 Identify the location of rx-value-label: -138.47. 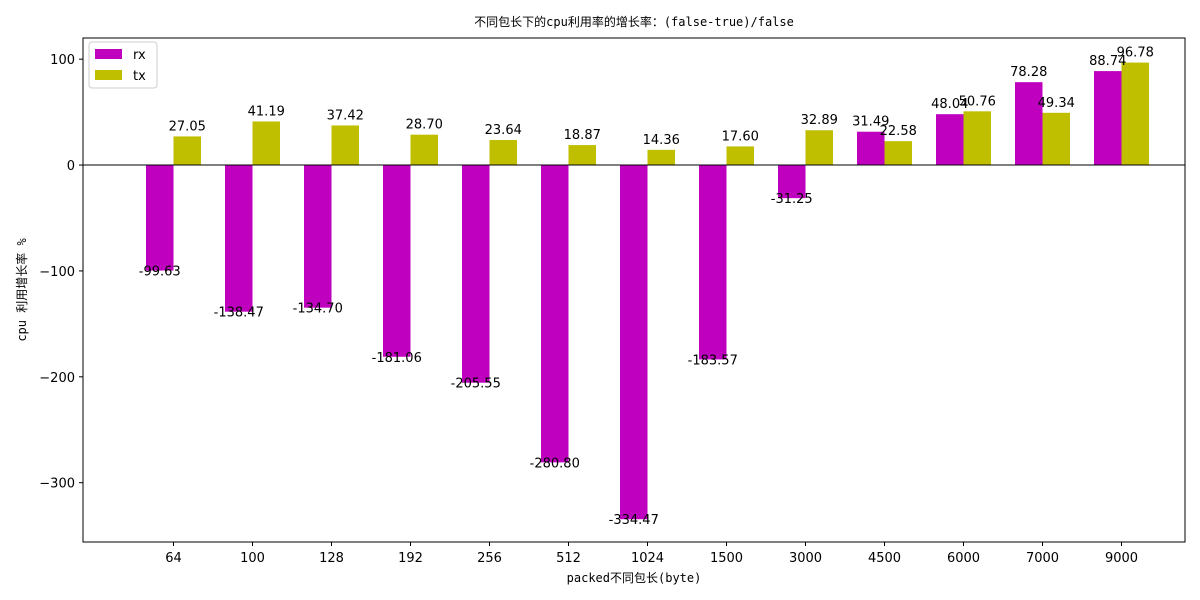
(239, 313).